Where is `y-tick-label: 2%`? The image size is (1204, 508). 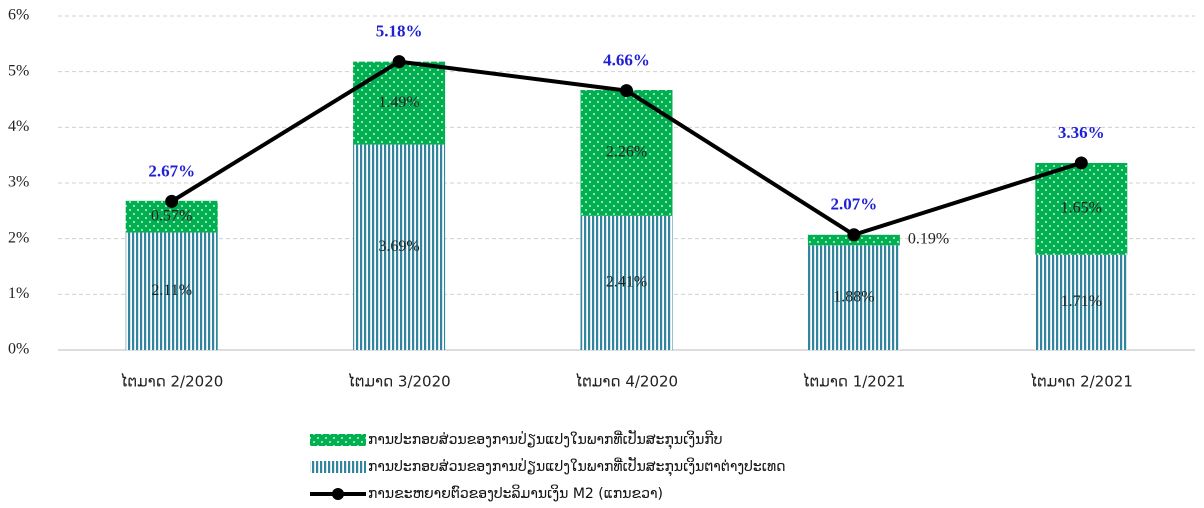 y-tick-label: 2% is located at coordinates (18, 237).